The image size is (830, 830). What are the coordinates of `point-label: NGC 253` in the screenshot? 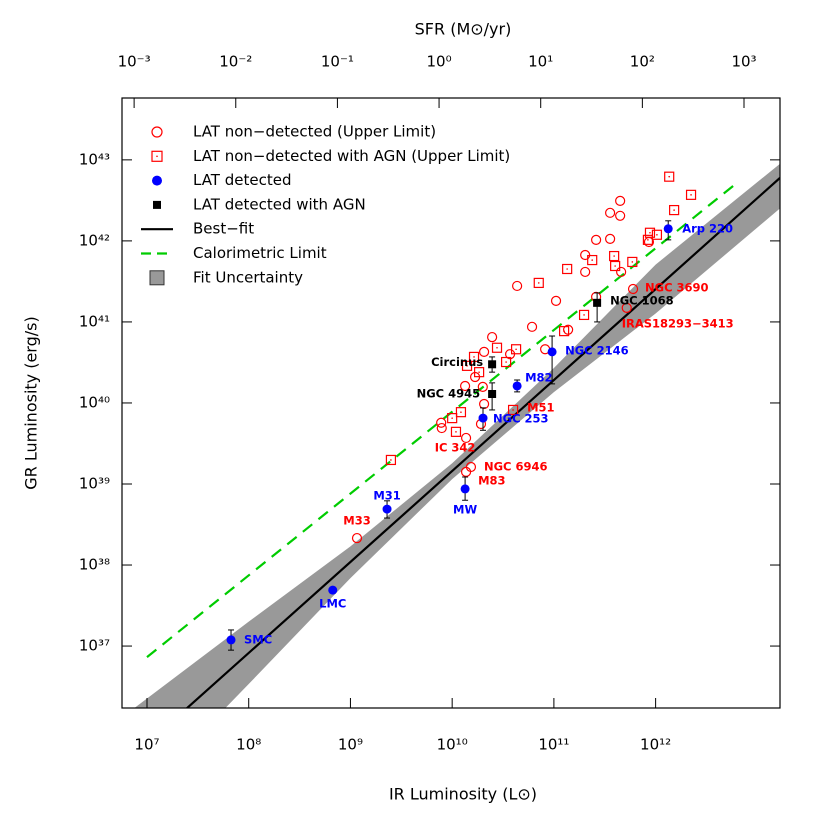 It's located at (521, 419).